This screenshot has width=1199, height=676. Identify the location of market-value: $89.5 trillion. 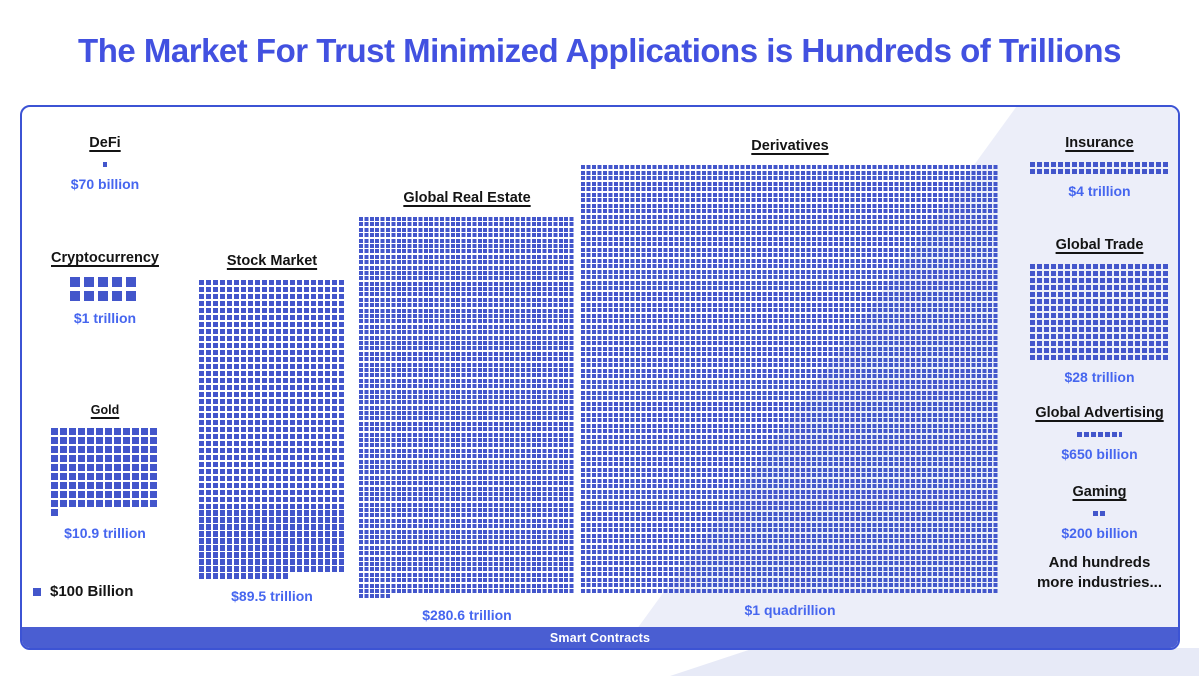
(272, 595).